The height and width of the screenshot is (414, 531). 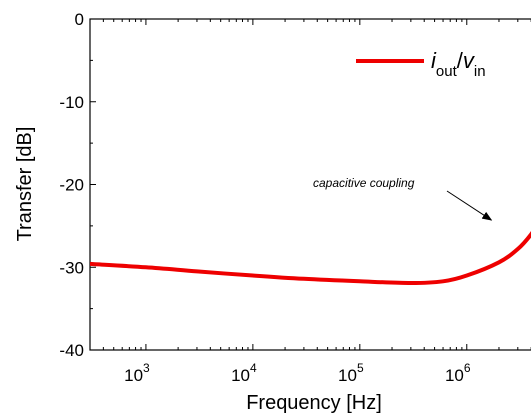 What do you see at coordinates (71, 267) in the screenshot?
I see `y-tick-label: -30` at bounding box center [71, 267].